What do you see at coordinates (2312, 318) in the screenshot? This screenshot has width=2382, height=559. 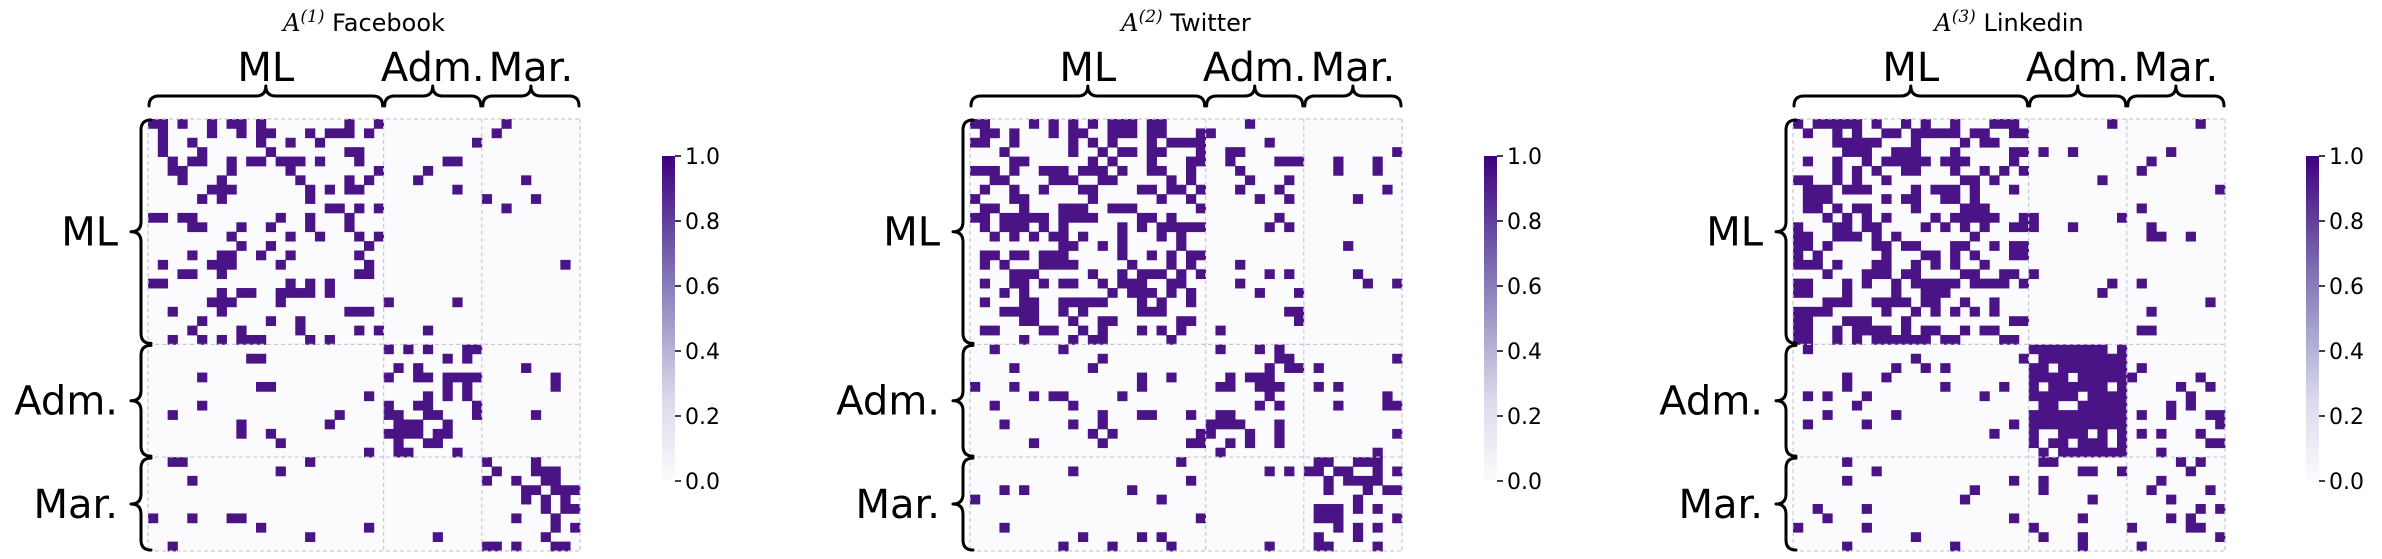 I see `colorbar` at bounding box center [2312, 318].